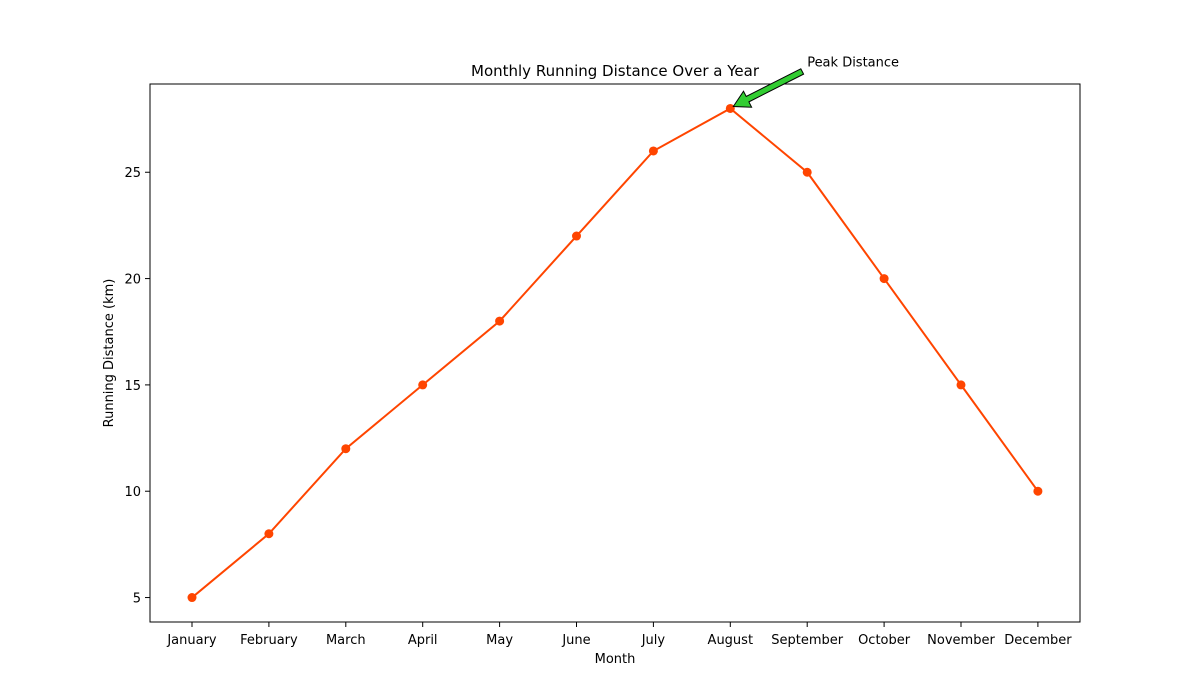  What do you see at coordinates (132, 386) in the screenshot?
I see `y-tick-label: 15` at bounding box center [132, 386].